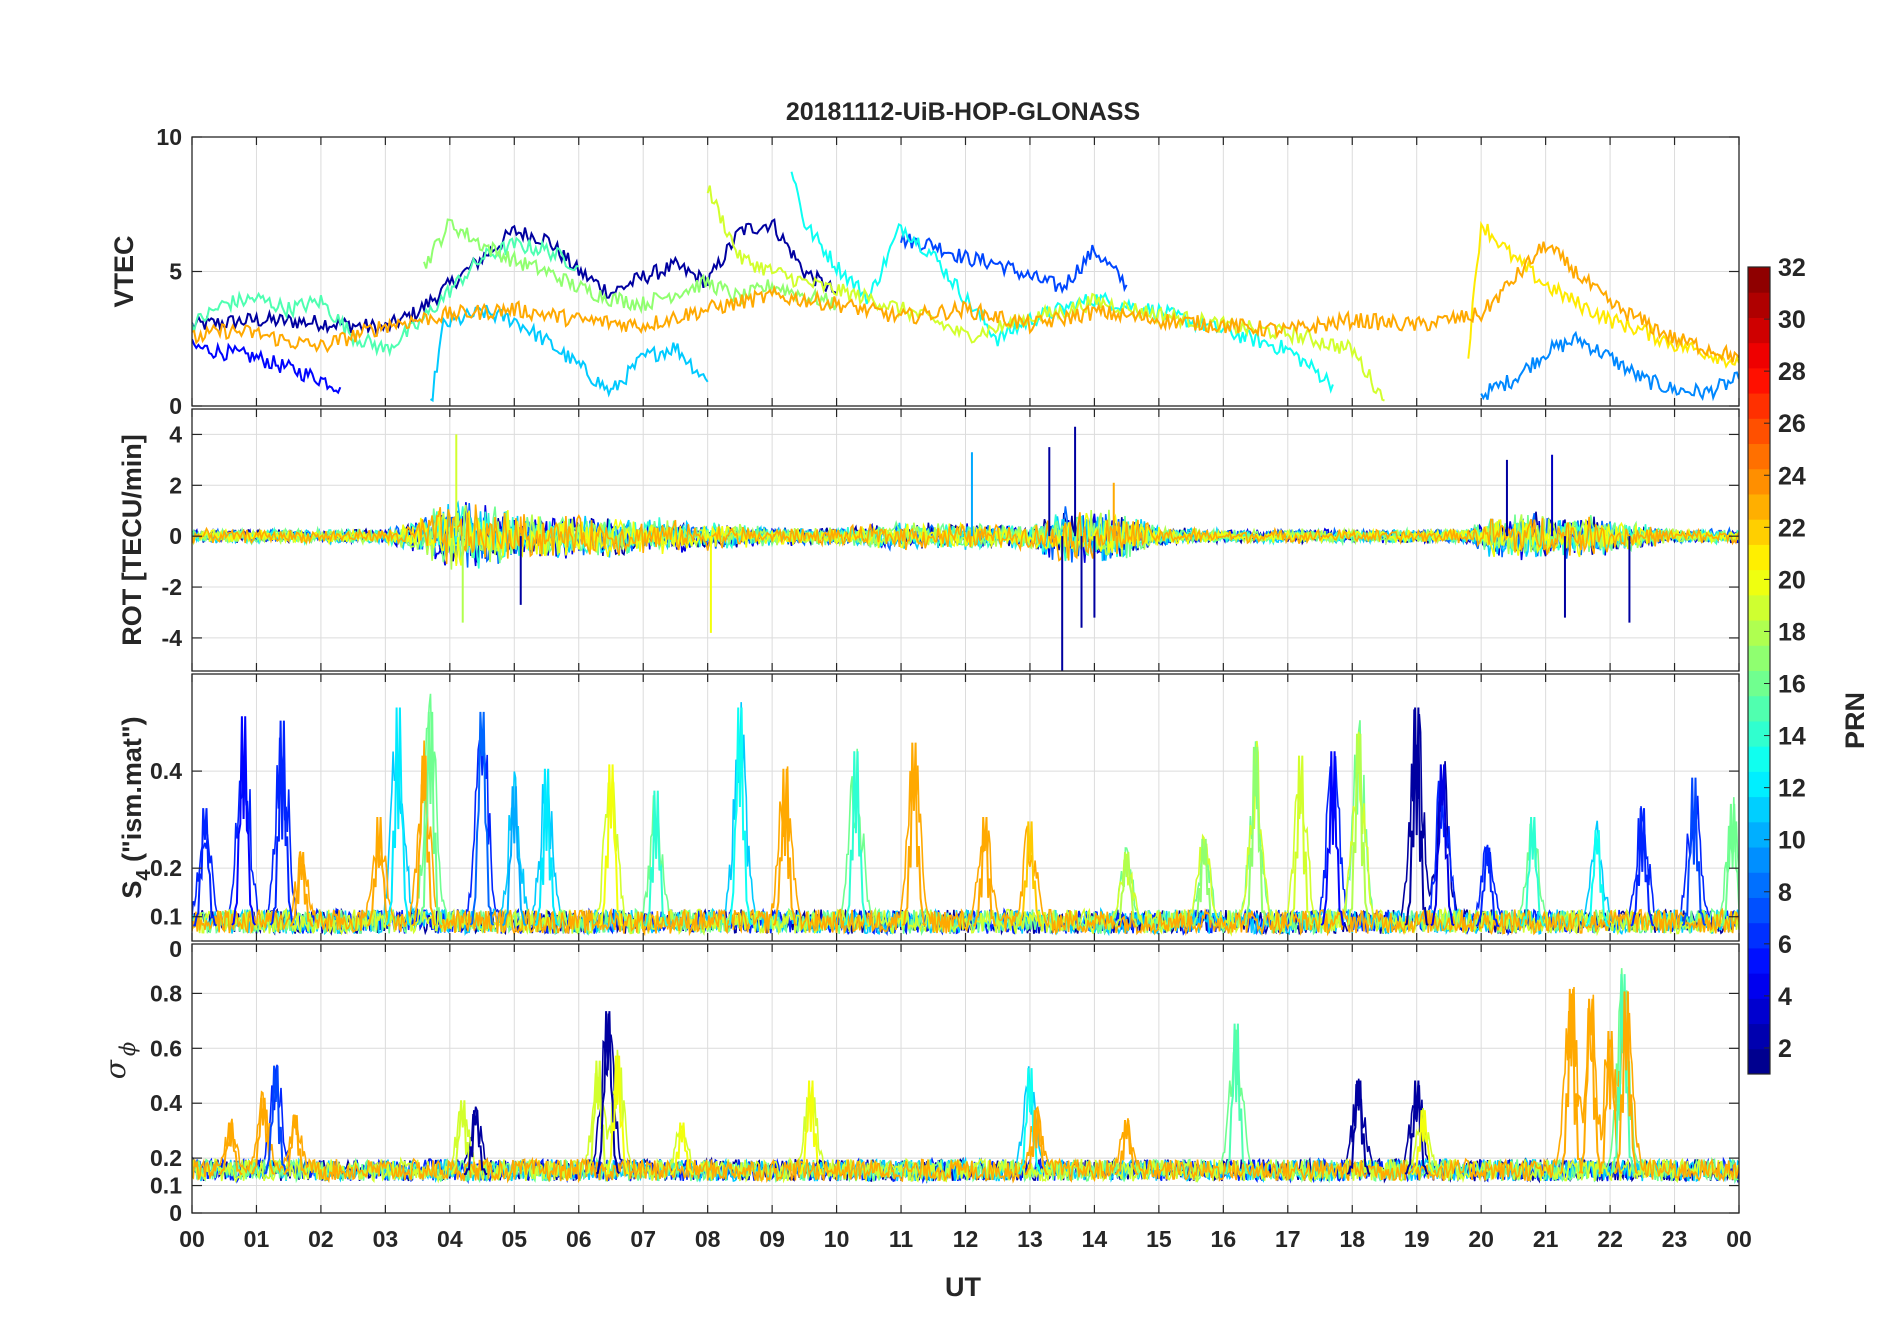  What do you see at coordinates (166, 993) in the screenshot?
I see `y-tick-label: 0.8` at bounding box center [166, 993].